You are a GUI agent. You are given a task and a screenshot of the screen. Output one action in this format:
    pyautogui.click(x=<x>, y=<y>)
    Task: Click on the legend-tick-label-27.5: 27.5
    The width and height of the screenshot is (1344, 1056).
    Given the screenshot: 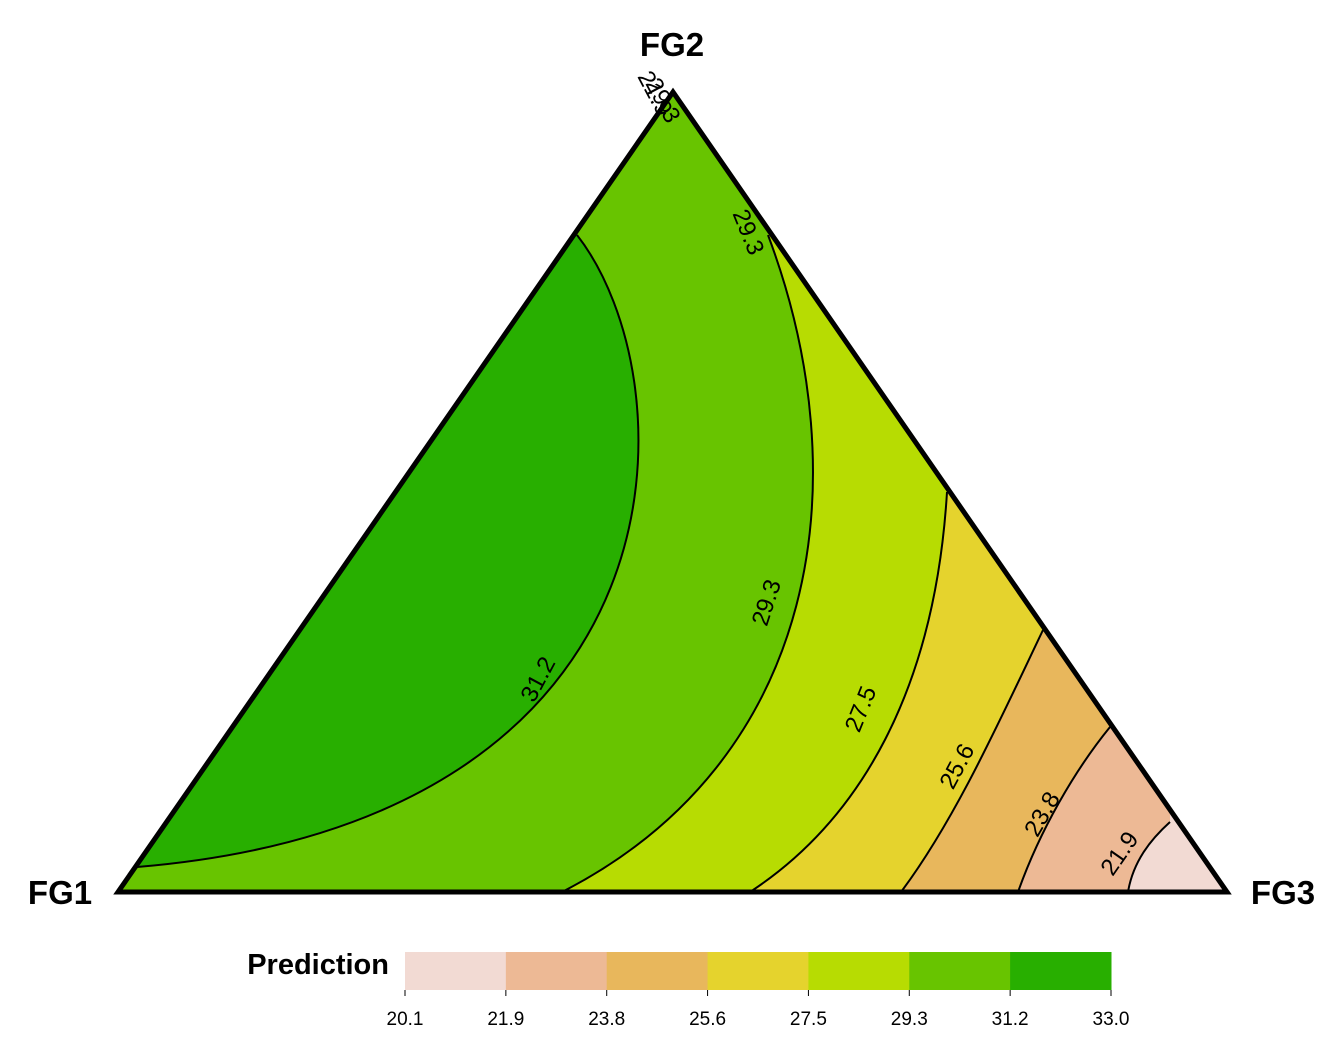 What is the action you would take?
    pyautogui.click(x=808, y=1019)
    